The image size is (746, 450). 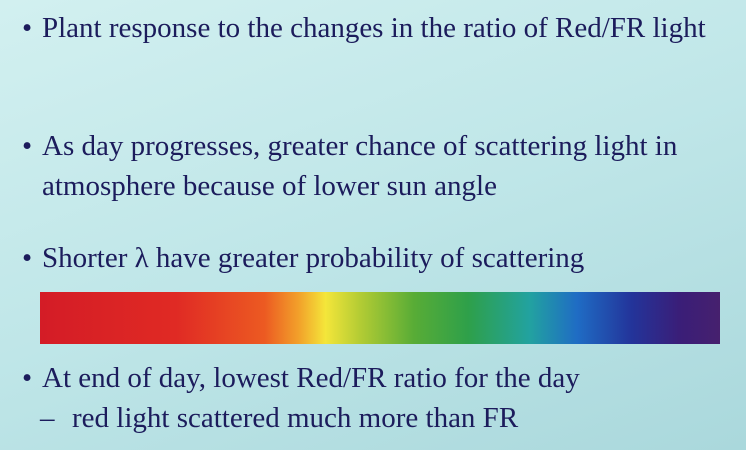 I want to click on sub-bullet-text: red light scattered much more than FR, so click(x=295, y=418).